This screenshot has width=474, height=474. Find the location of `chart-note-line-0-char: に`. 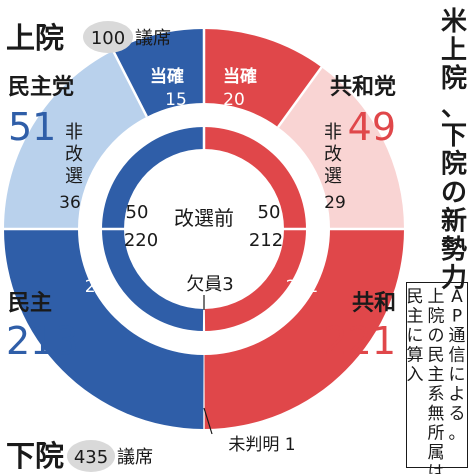

chart-note-line-0-char: に is located at coordinates (457, 375).